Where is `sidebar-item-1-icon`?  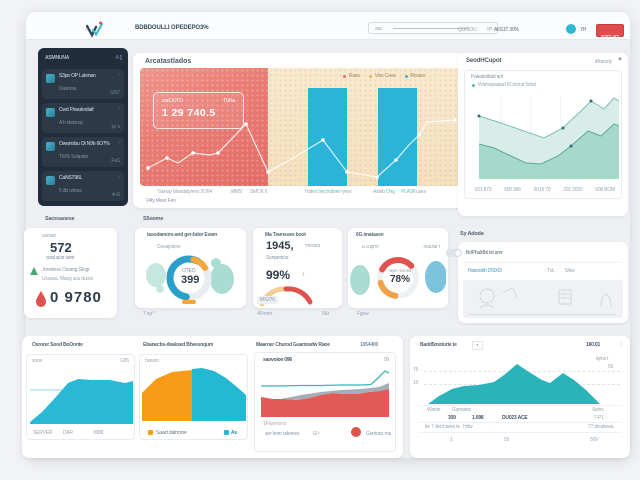 sidebar-item-1-icon is located at coordinates (50, 78).